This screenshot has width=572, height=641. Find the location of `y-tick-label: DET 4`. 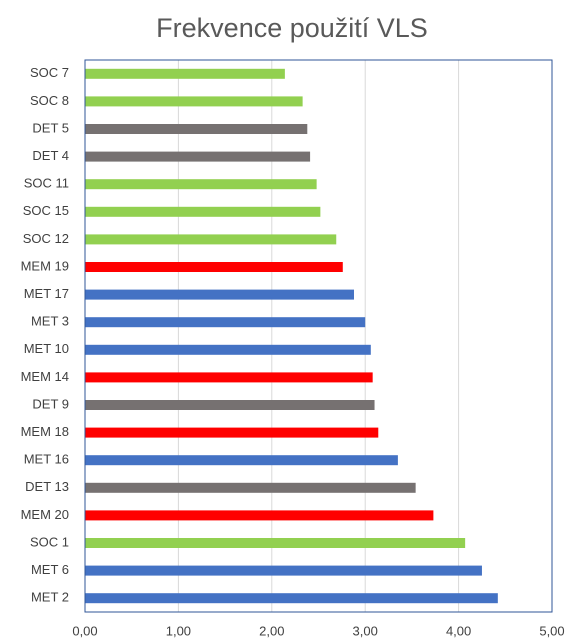

y-tick-label: DET 4 is located at coordinates (50, 155).